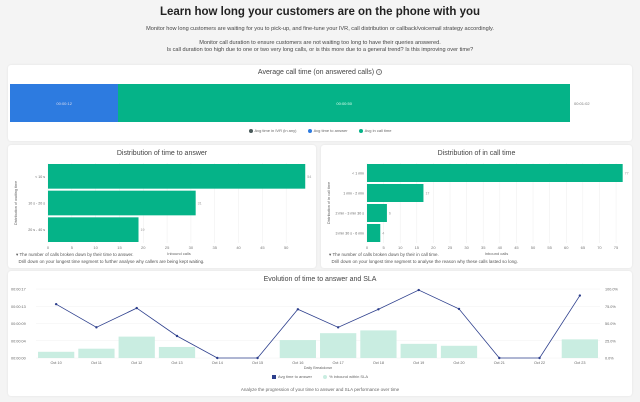  I want to click on card-title: Distribution of in call time, so click(476, 153).